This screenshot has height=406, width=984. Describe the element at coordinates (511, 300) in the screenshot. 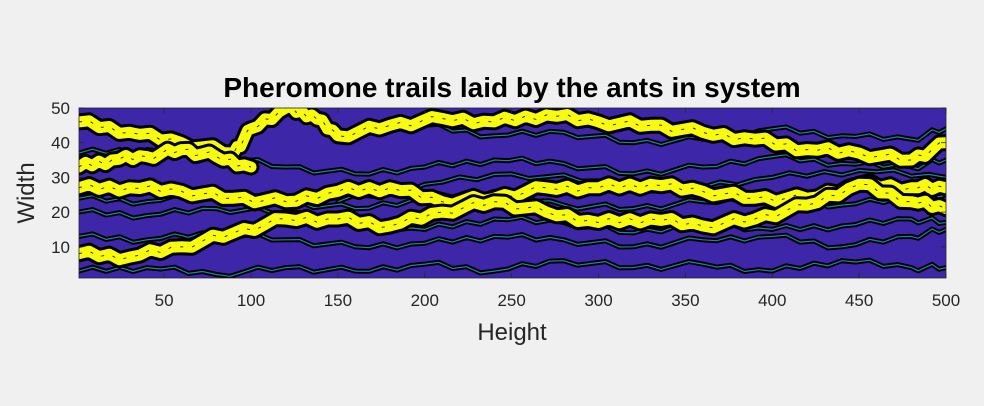

I see `x-tick-label: 250` at that location.